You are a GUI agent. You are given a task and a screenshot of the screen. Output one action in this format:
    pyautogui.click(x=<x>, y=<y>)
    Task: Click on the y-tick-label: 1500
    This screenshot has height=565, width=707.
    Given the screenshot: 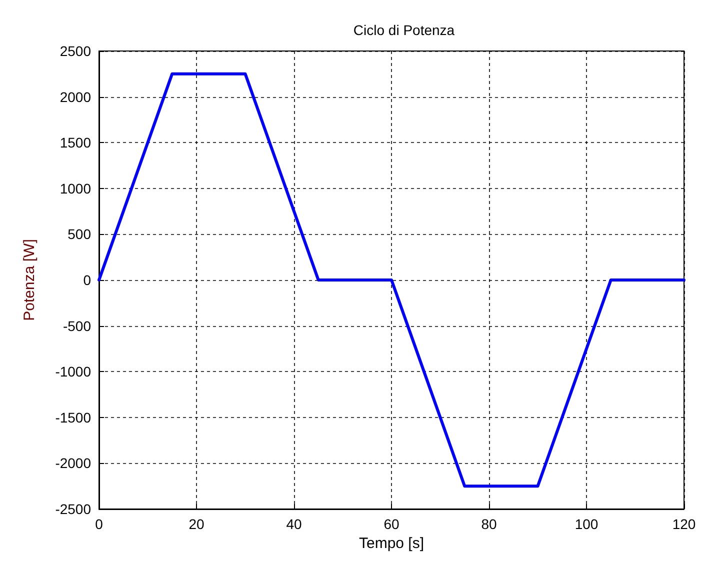 What is the action you would take?
    pyautogui.click(x=76, y=142)
    